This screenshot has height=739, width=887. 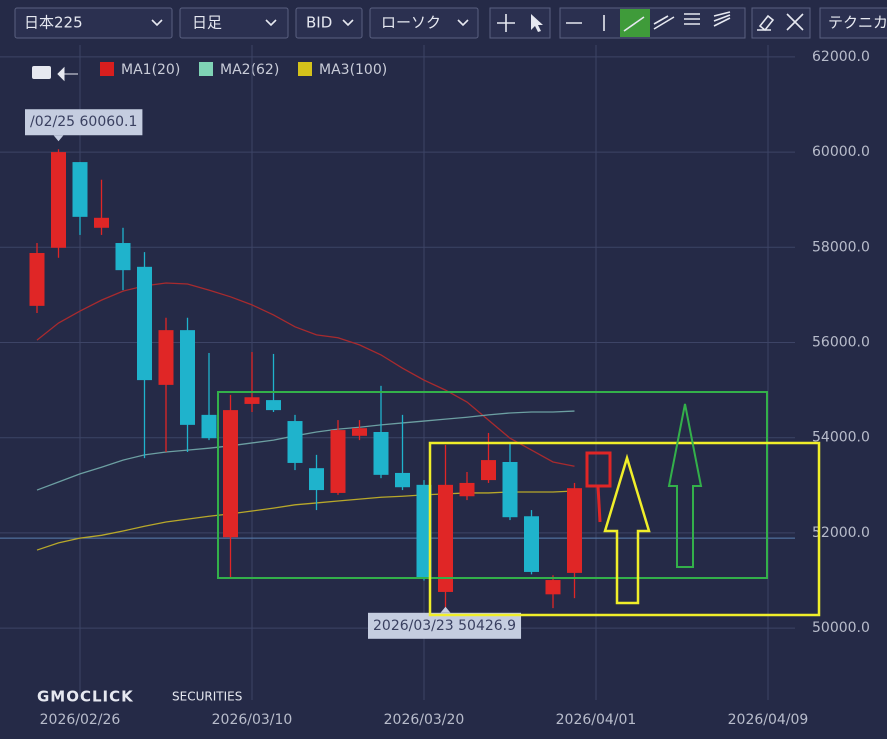 I want to click on y-tick-label: 52000.0, so click(x=841, y=533).